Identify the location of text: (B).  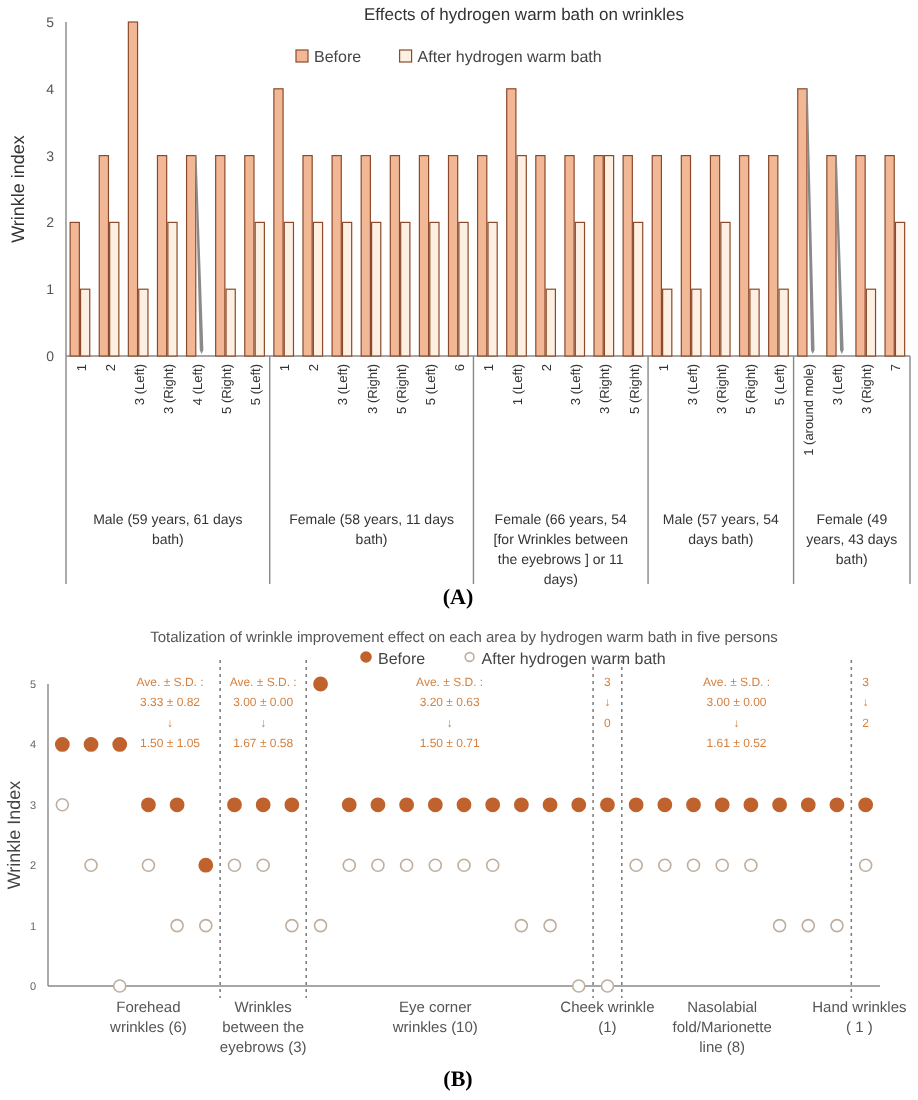
(458, 1080).